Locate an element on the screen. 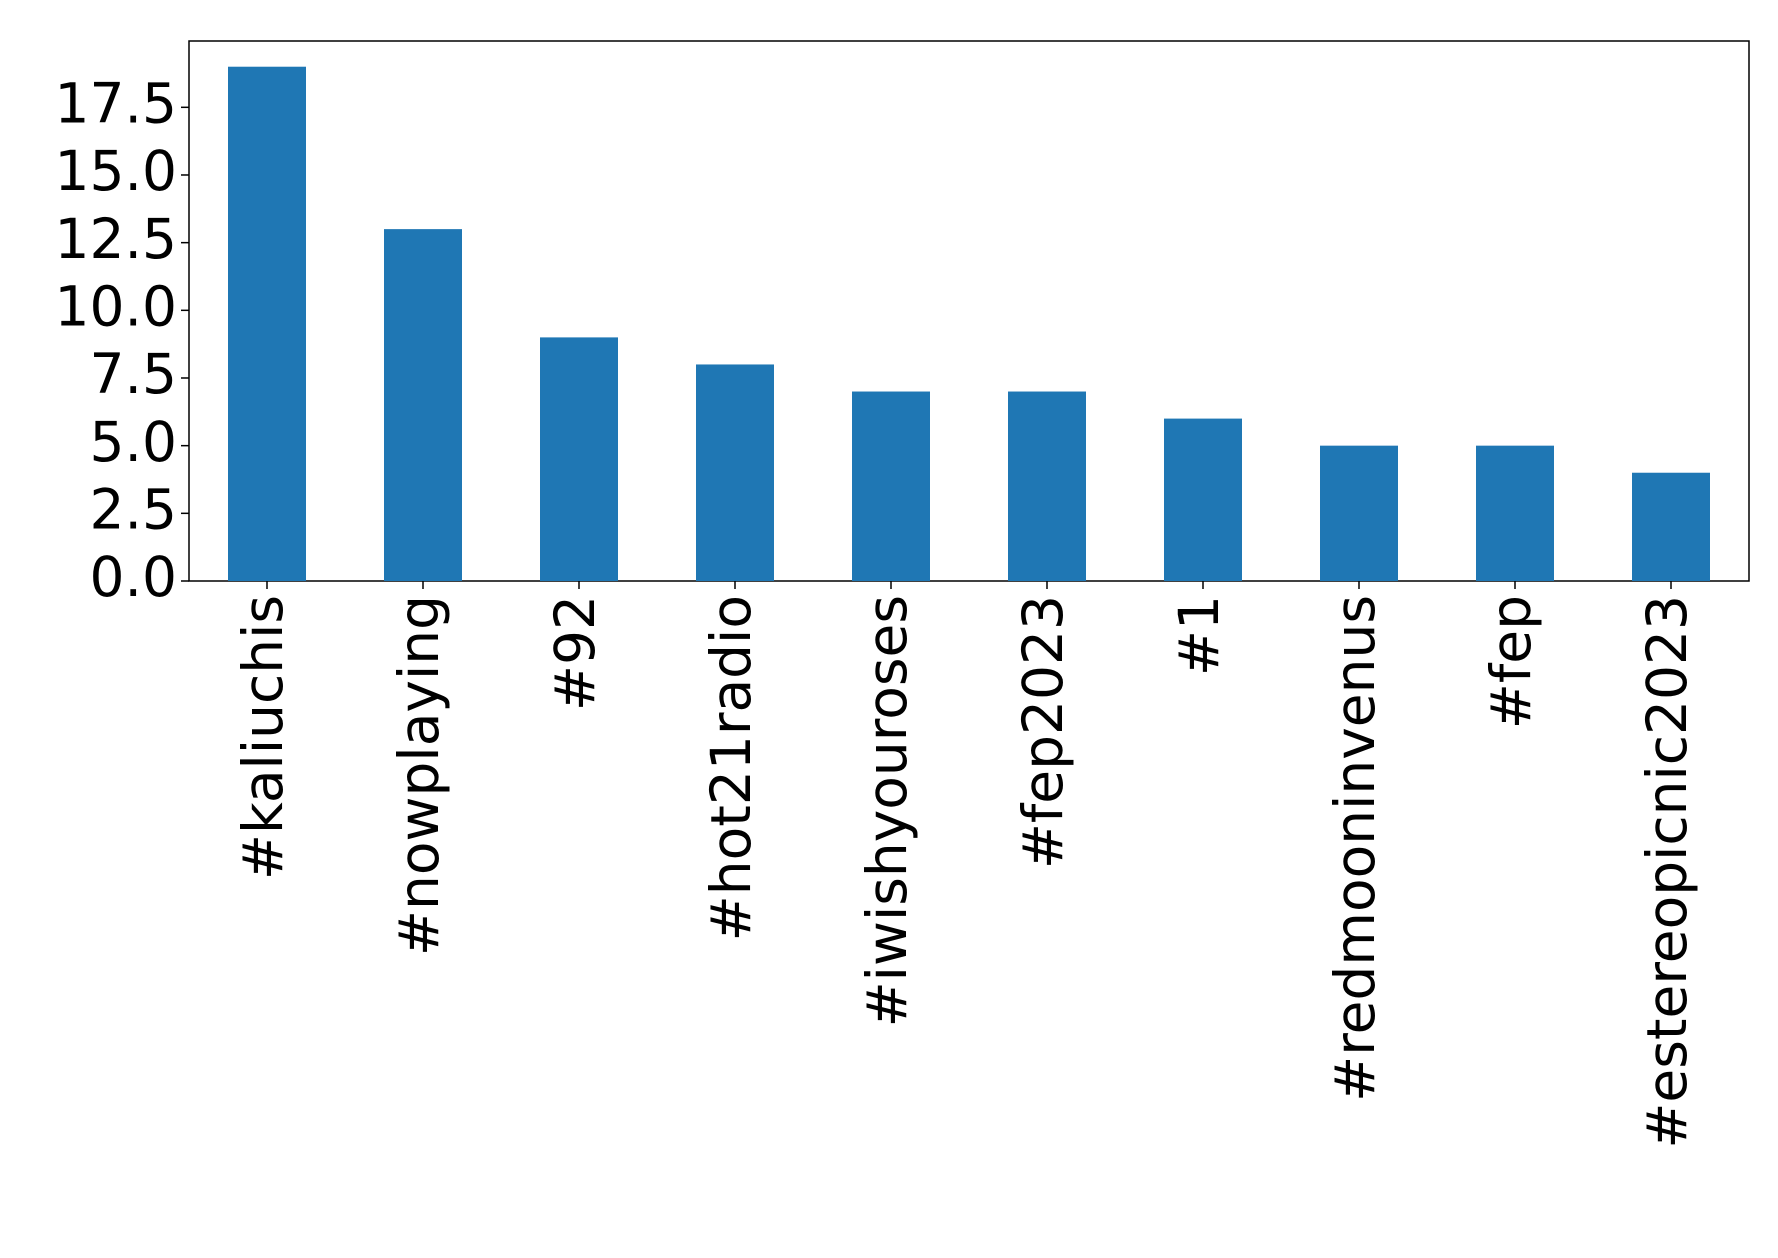 This screenshot has width=1778, height=1258. x-tick-label: #fep is located at coordinates (1511, 662).